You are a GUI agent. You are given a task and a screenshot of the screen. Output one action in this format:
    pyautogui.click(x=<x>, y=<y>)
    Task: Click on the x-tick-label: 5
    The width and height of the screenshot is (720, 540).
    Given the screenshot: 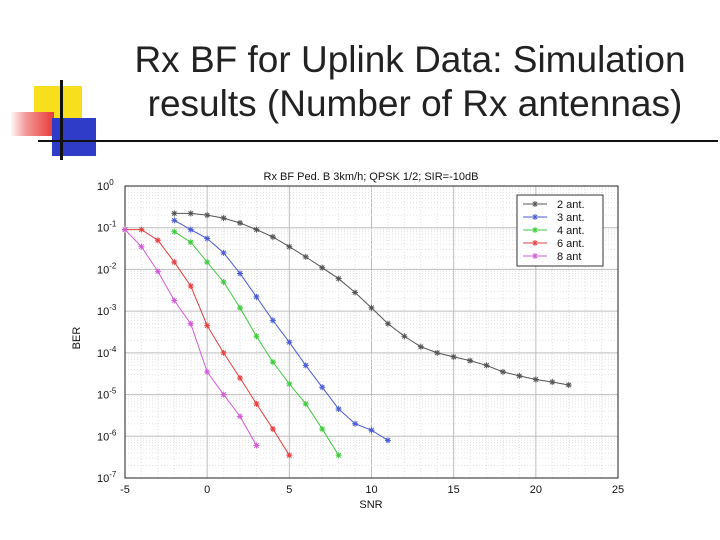 What is the action you would take?
    pyautogui.click(x=289, y=490)
    